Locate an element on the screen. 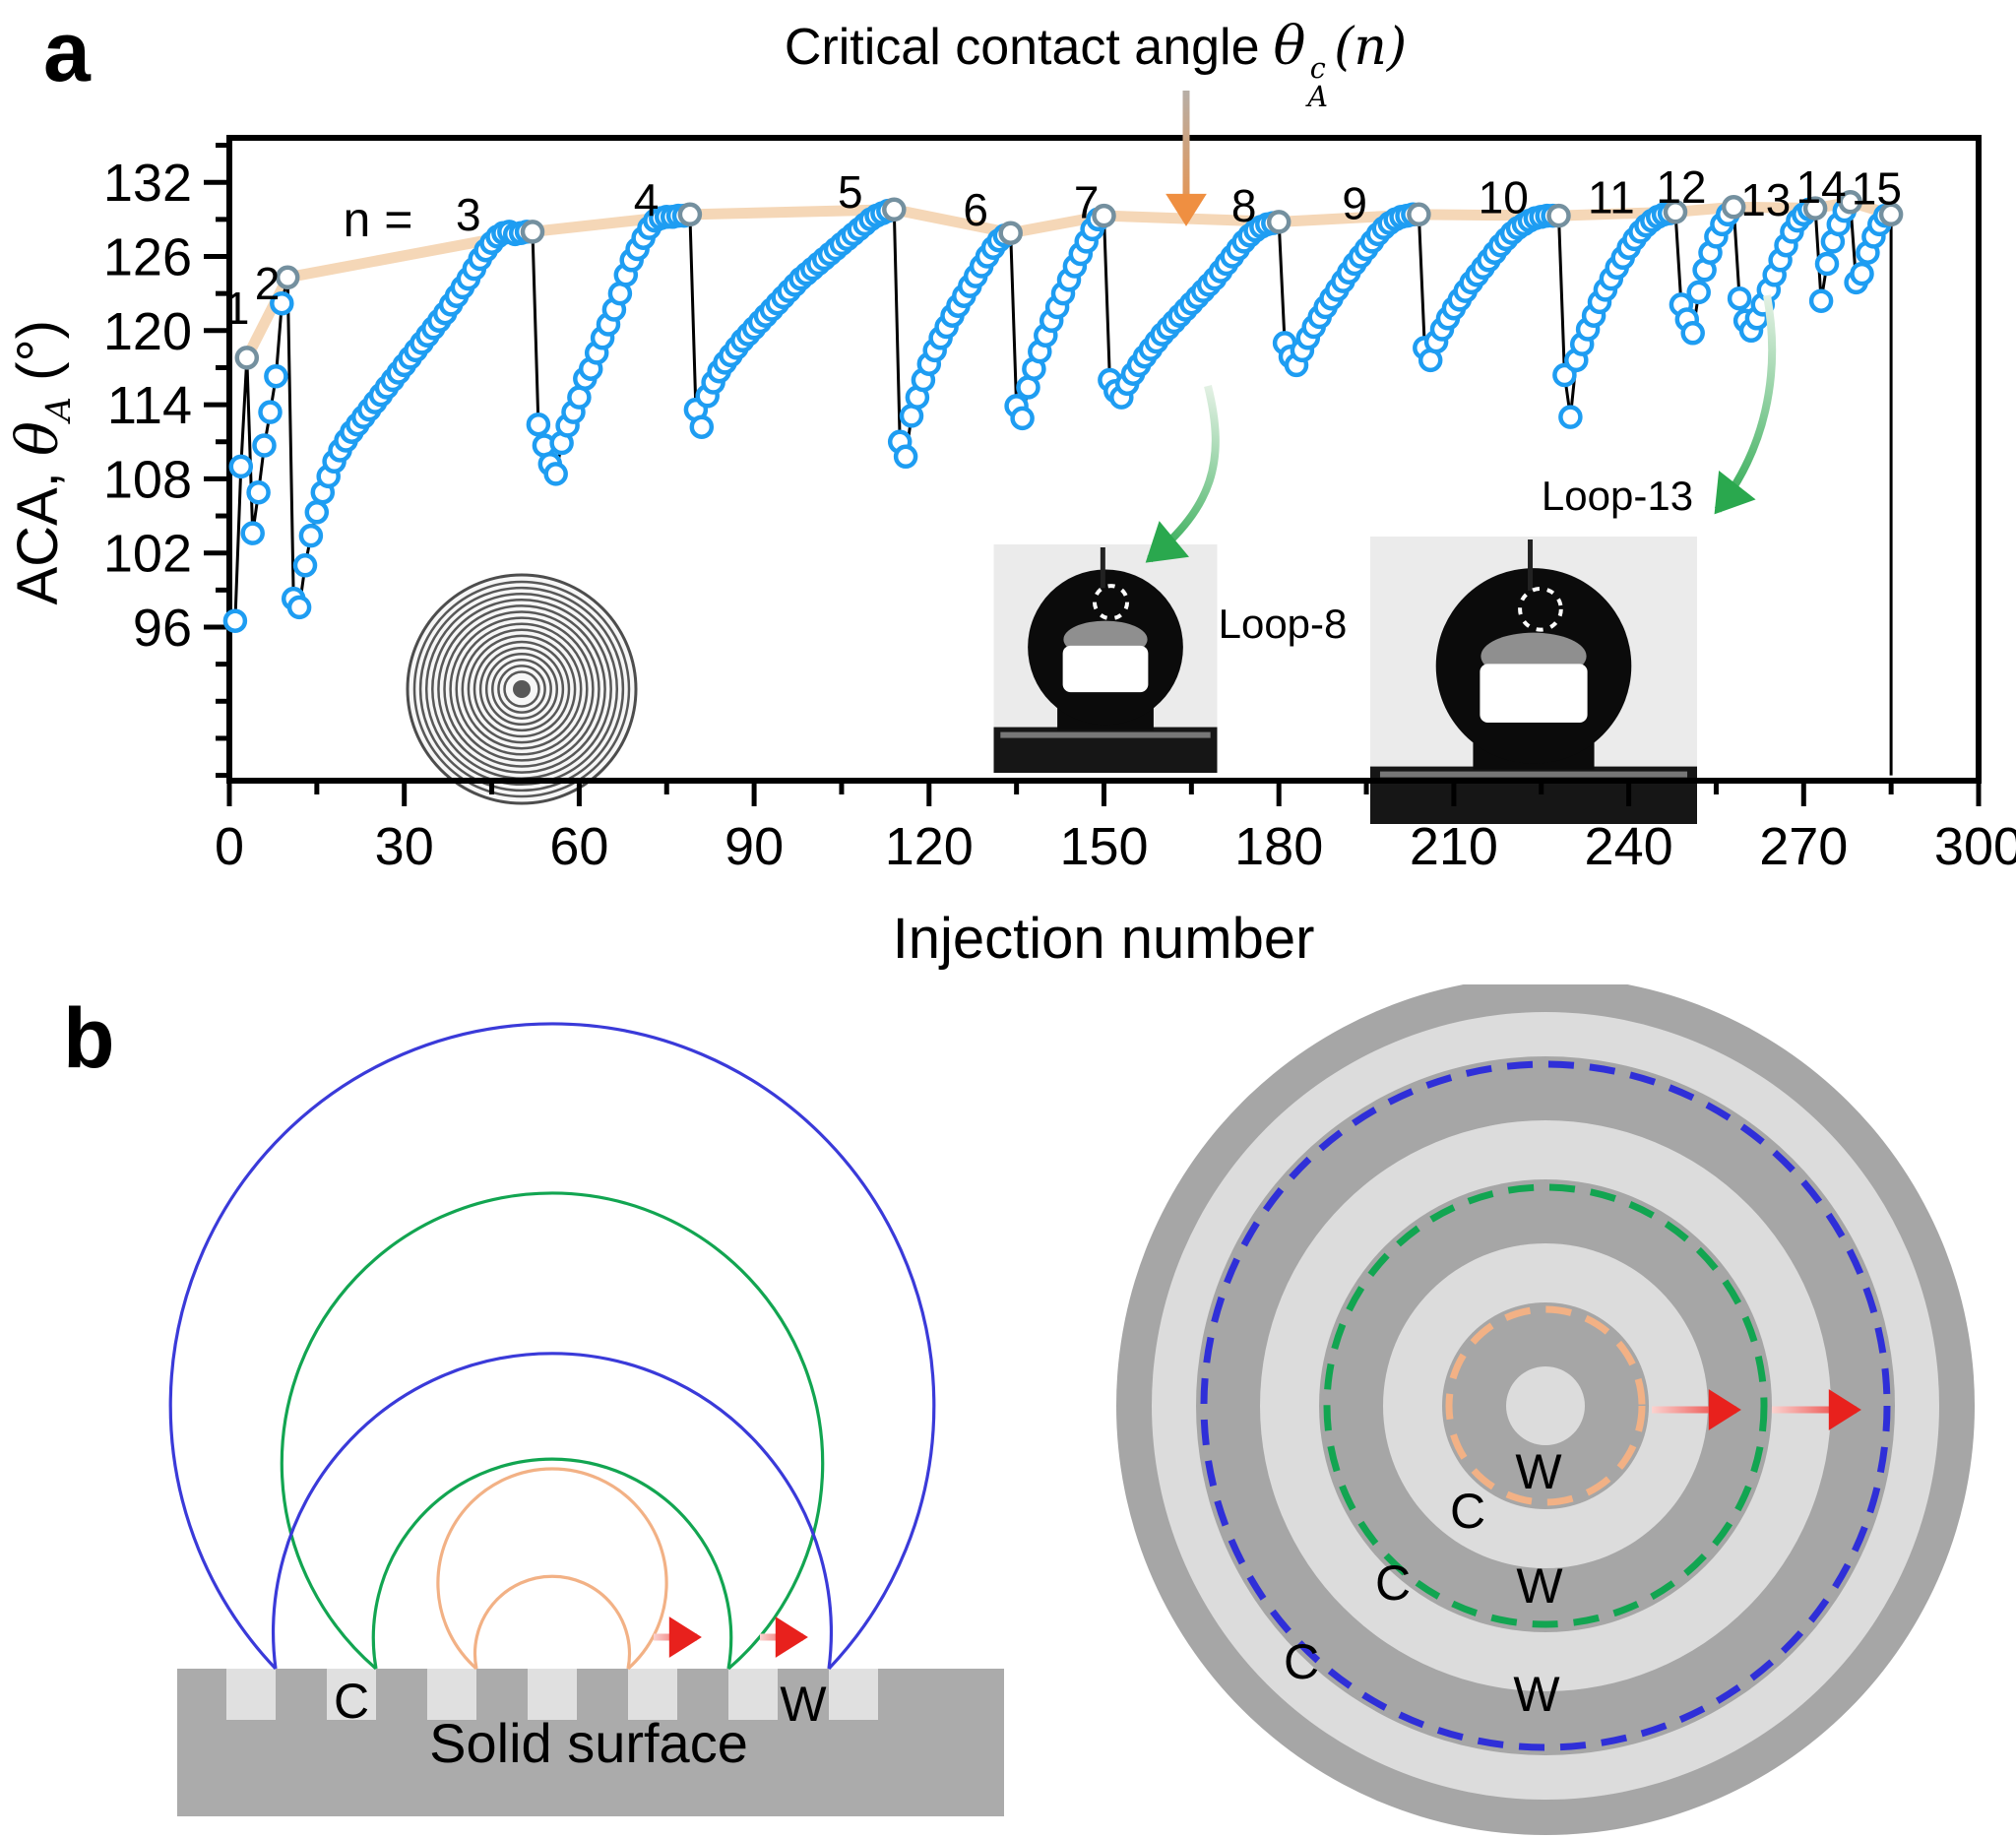 The width and height of the screenshot is (2016, 1838). concentric-pattern-inset is located at coordinates (522, 689).